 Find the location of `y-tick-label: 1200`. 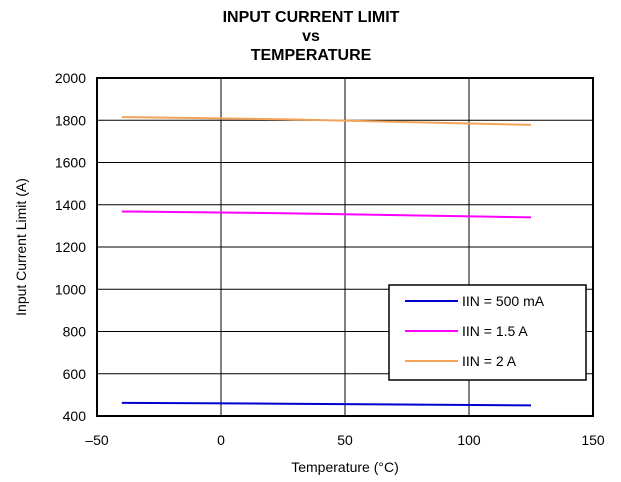

y-tick-label: 1200 is located at coordinates (70, 247).